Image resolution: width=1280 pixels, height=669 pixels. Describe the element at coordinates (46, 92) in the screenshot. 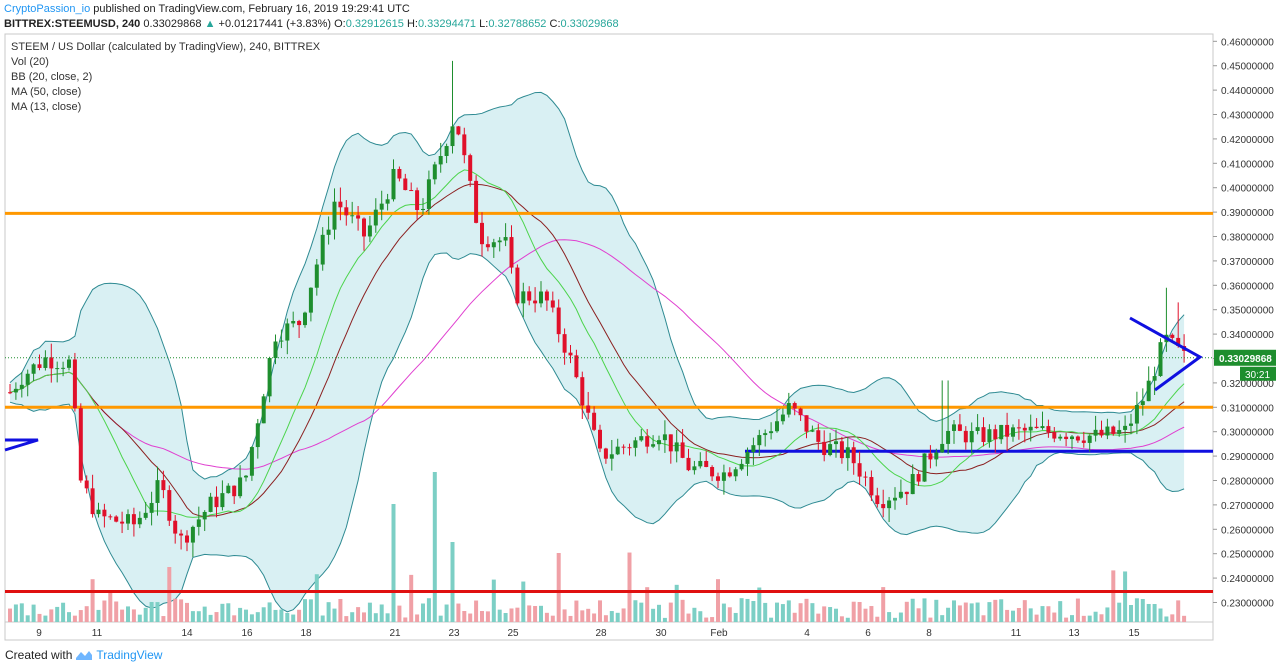

I see `legend-ma50: MA (50, close)` at that location.